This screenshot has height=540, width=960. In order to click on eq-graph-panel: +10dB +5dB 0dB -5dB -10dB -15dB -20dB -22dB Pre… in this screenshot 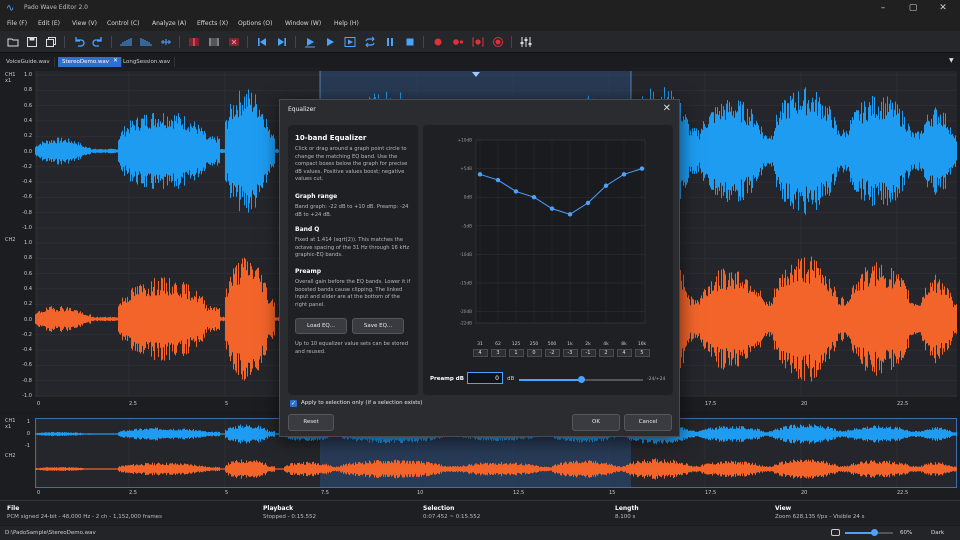, I will do `click(548, 260)`.